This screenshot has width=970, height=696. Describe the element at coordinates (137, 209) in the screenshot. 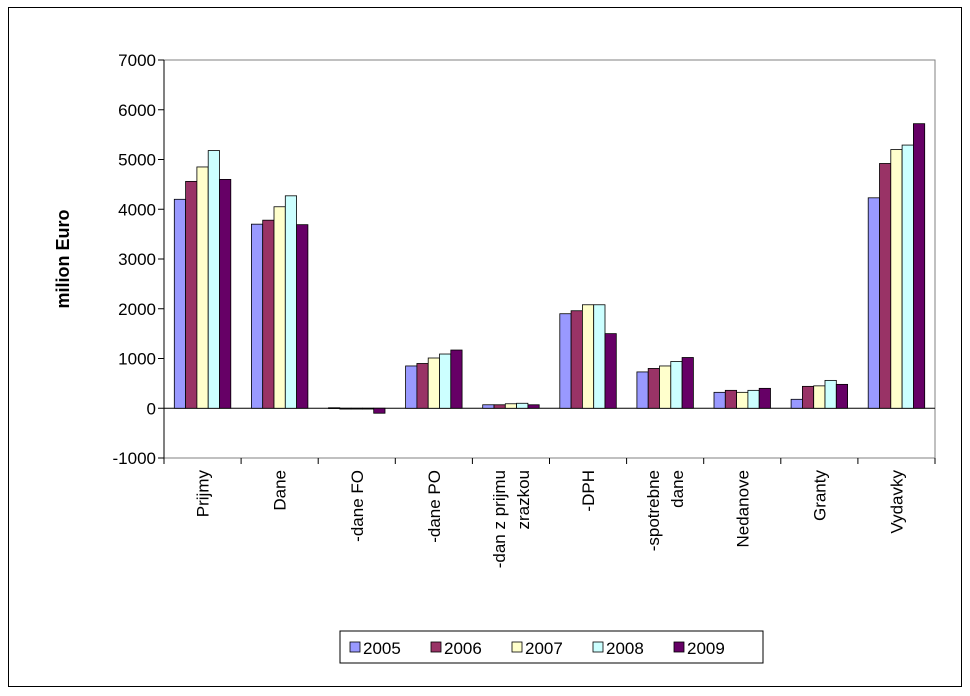

I see `y-tick-label: 4000` at that location.